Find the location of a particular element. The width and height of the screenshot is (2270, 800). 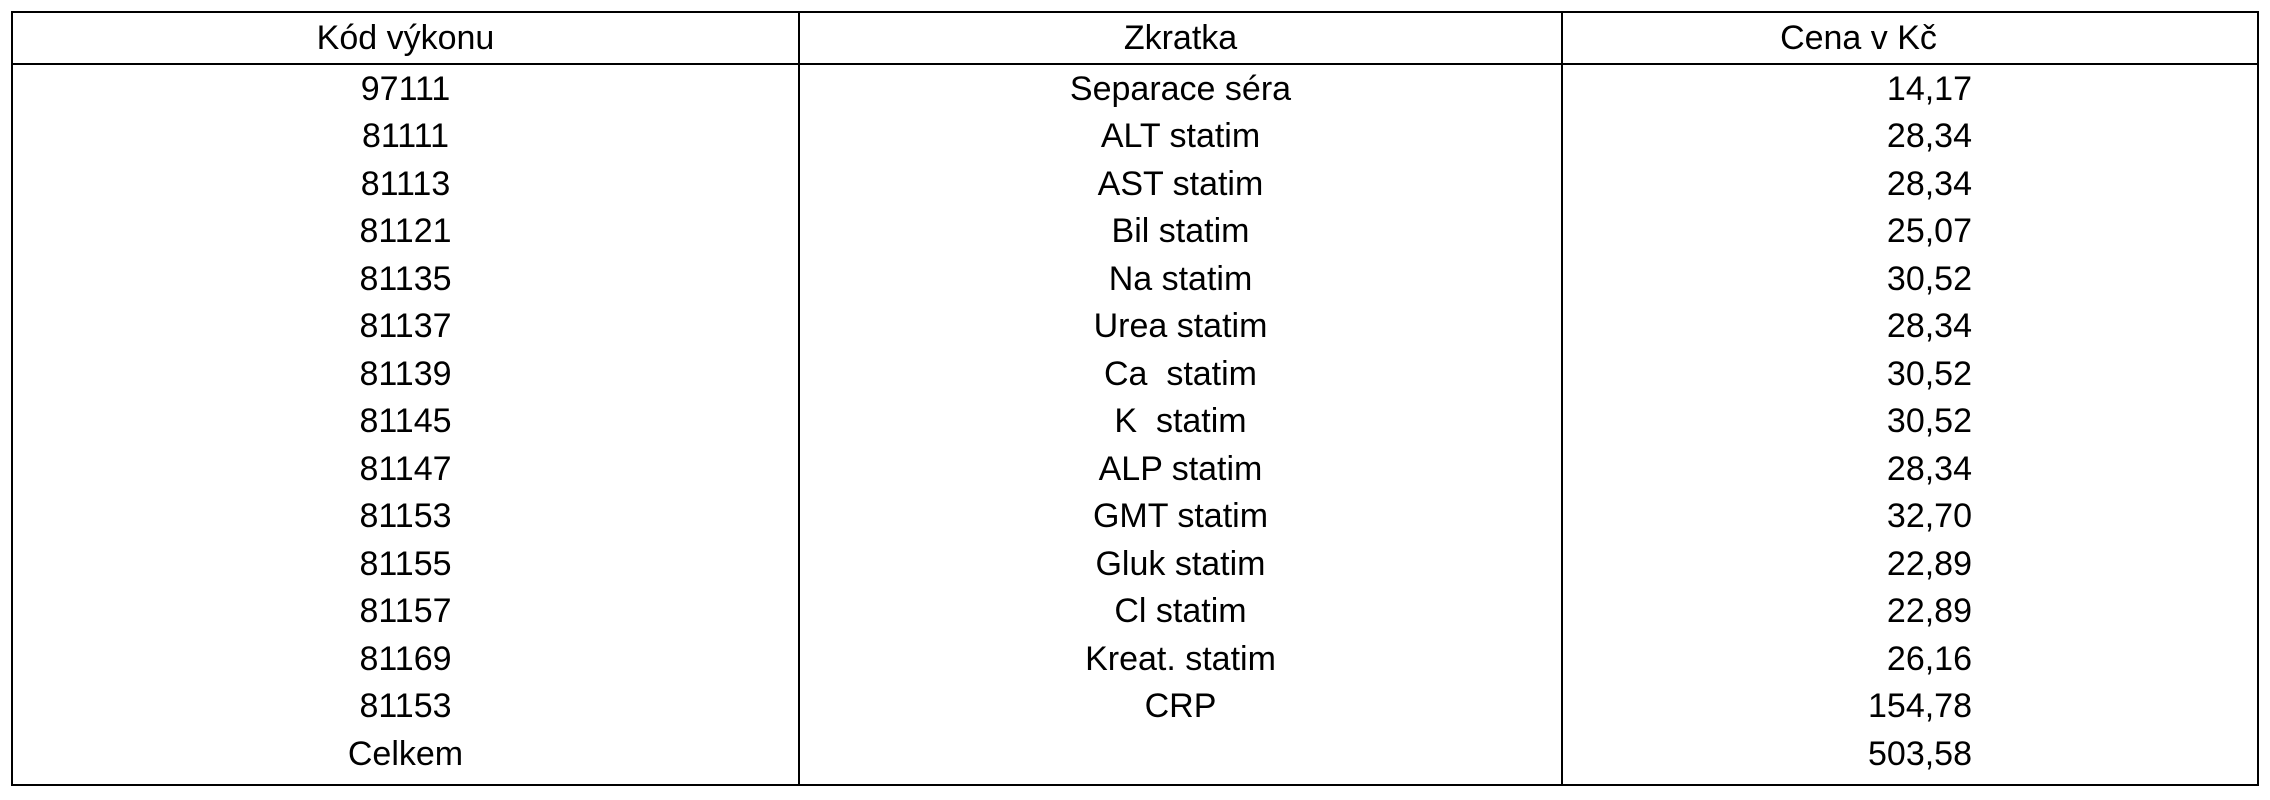

cell-price: 32,70 is located at coordinates (1929, 516).